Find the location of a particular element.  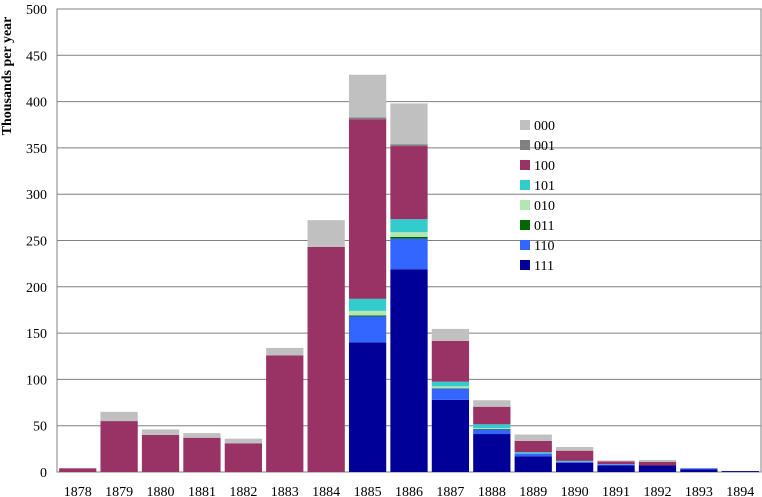

legend-label-011: 011 is located at coordinates (544, 226).